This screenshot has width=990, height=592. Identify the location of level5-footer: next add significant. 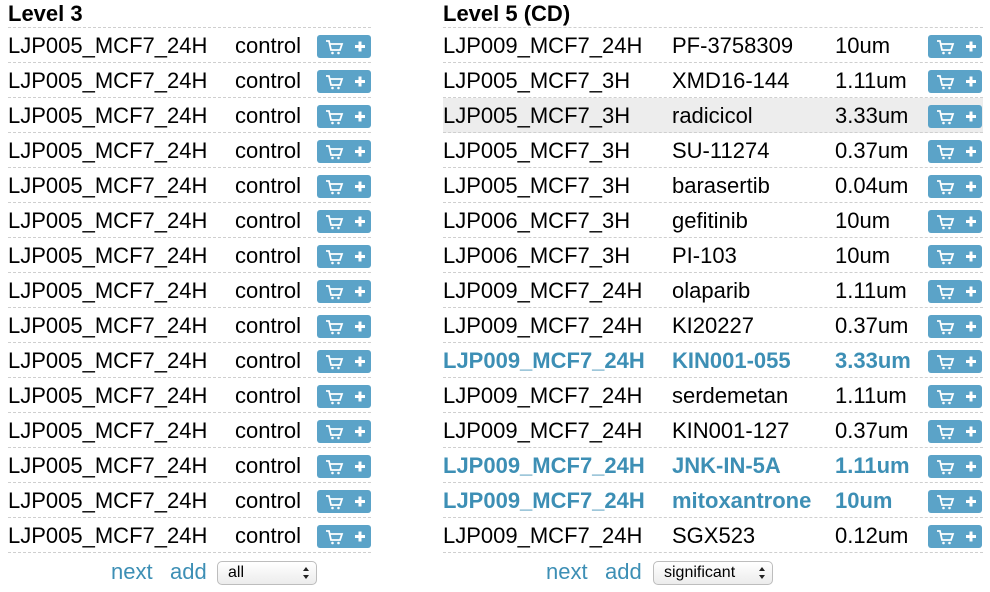
(713, 573).